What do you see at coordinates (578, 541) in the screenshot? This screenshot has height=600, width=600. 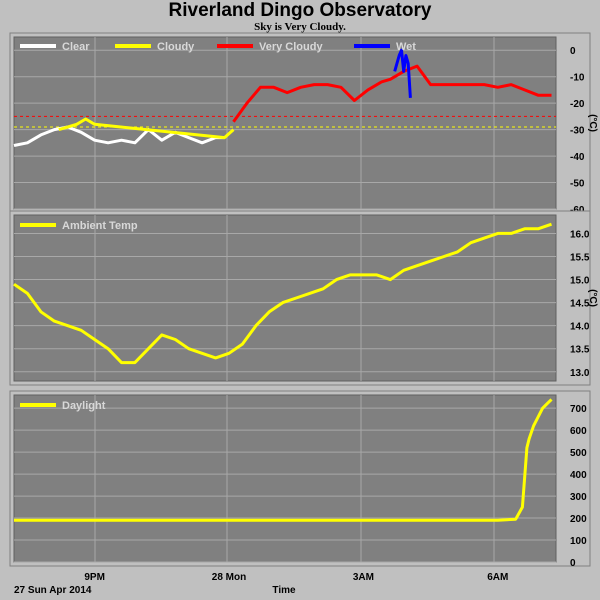 I see `y-tick-label: 100` at bounding box center [578, 541].